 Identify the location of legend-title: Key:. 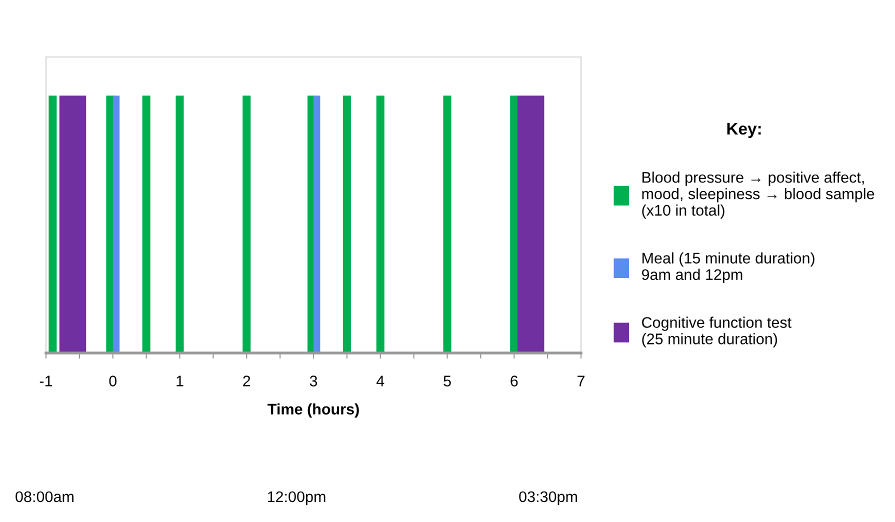
(744, 130).